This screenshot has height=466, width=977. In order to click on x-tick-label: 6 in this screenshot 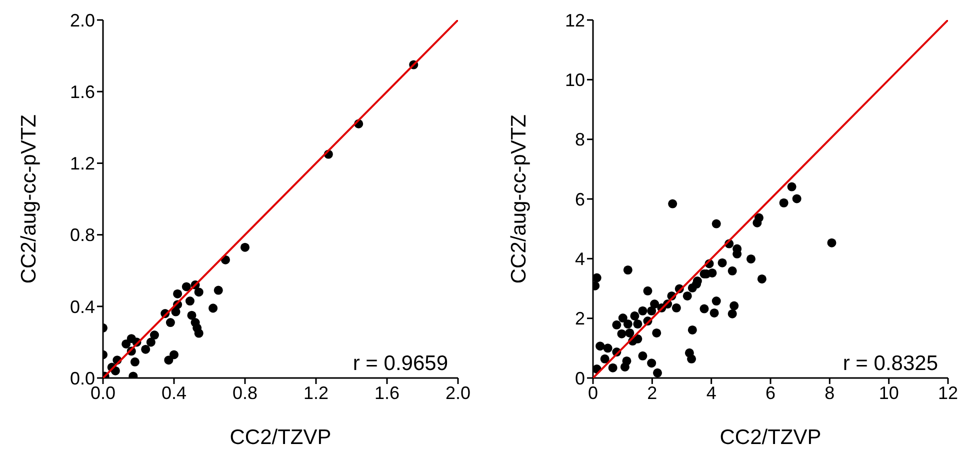, I will do `click(770, 392)`.